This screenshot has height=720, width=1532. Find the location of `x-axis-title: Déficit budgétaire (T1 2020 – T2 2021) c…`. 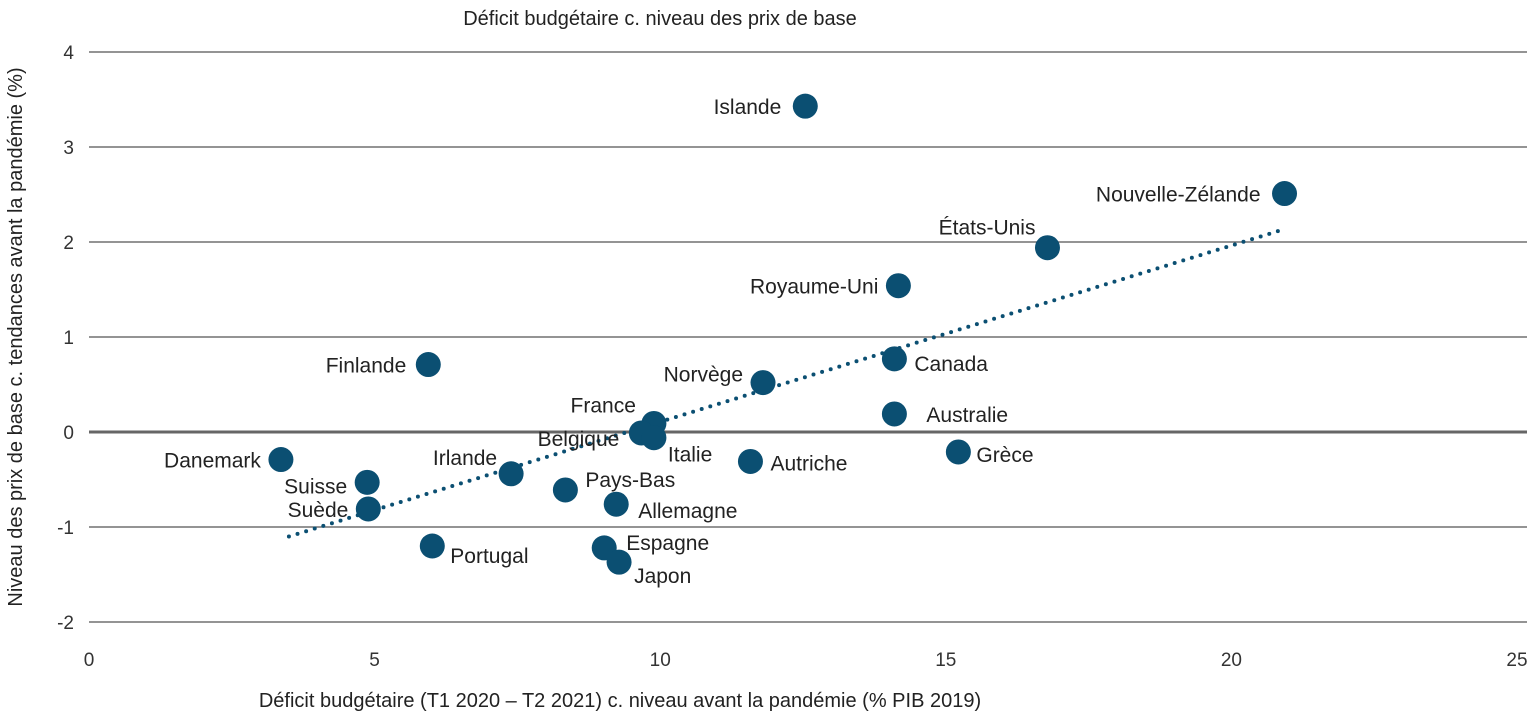

x-axis-title: Déficit budgétaire (T1 2020 – T2 2021) c… is located at coordinates (620, 701).